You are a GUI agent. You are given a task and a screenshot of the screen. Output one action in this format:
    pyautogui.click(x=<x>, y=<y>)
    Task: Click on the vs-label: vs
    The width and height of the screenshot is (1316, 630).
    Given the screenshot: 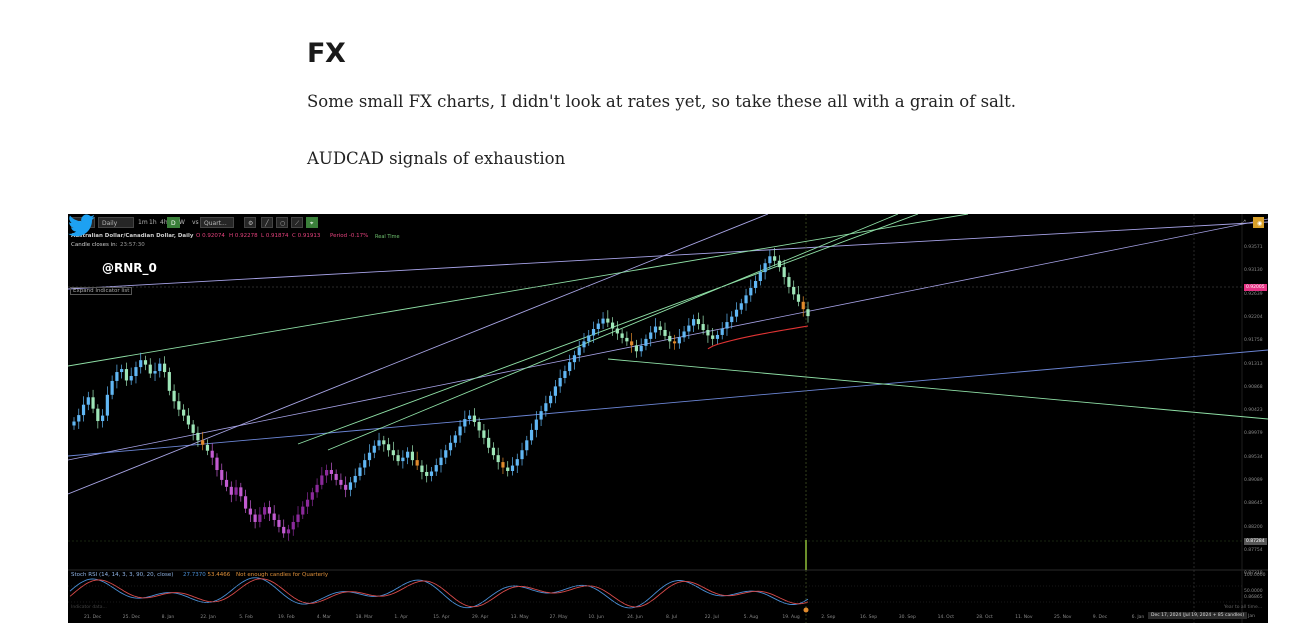 What is the action you would take?
    pyautogui.click(x=195, y=222)
    